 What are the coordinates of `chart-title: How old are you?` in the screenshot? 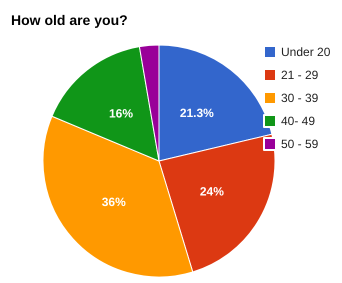 It's located at (69, 20).